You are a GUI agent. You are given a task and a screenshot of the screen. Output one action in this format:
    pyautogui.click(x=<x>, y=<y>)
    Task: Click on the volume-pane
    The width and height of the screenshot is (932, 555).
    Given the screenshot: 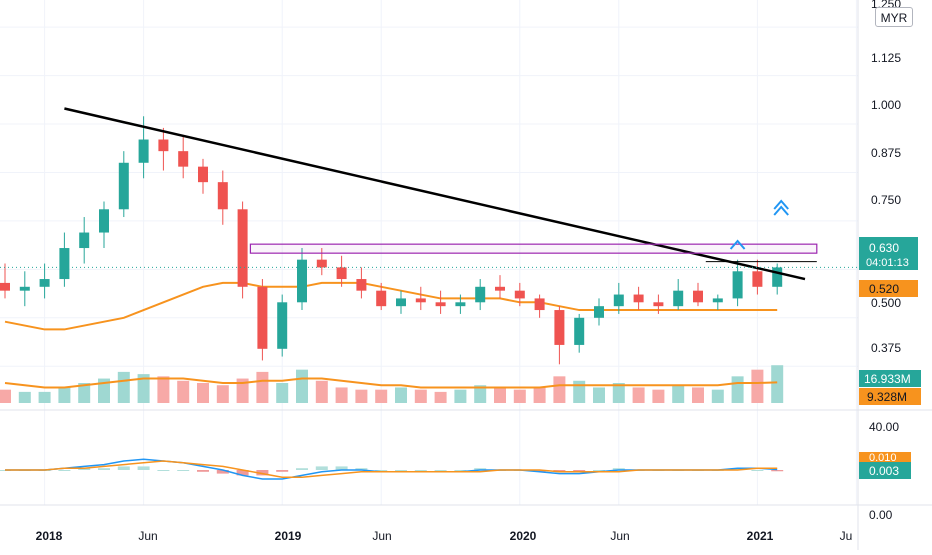 What is the action you would take?
    pyautogui.click(x=392, y=384)
    